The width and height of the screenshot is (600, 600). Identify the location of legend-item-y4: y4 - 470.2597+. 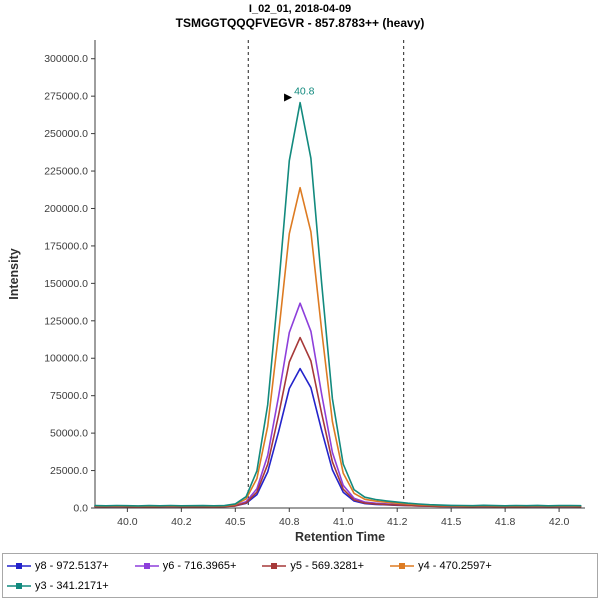
(441, 566).